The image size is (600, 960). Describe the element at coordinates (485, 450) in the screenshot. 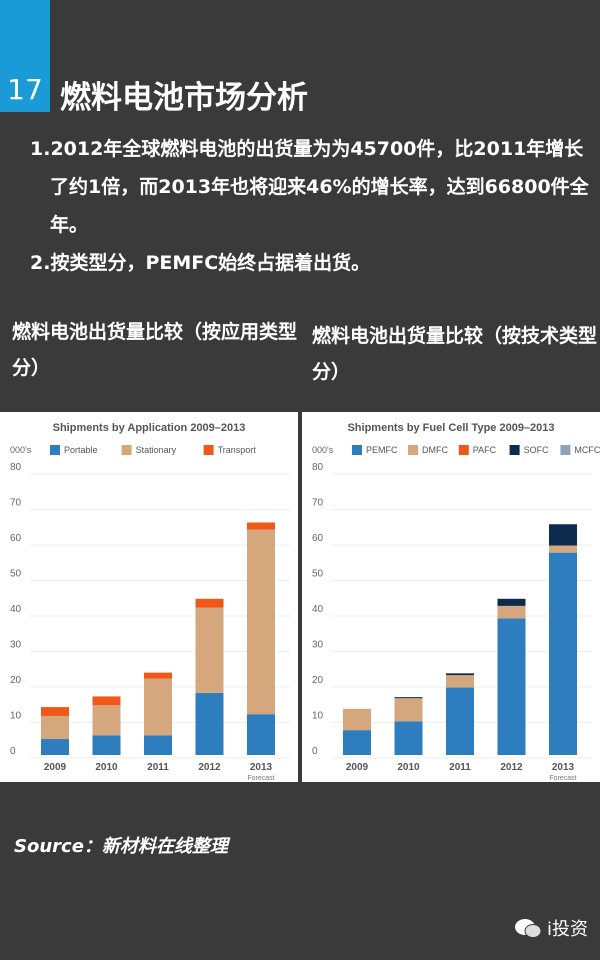

I see `legend-label: PAFC` at that location.